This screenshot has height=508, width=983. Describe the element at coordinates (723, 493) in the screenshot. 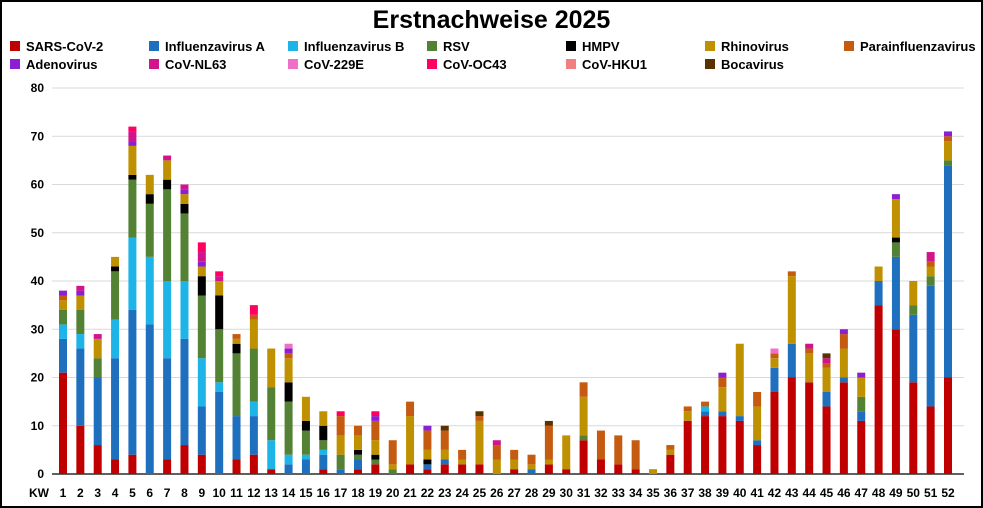

I see `x-tick-label: 39` at that location.